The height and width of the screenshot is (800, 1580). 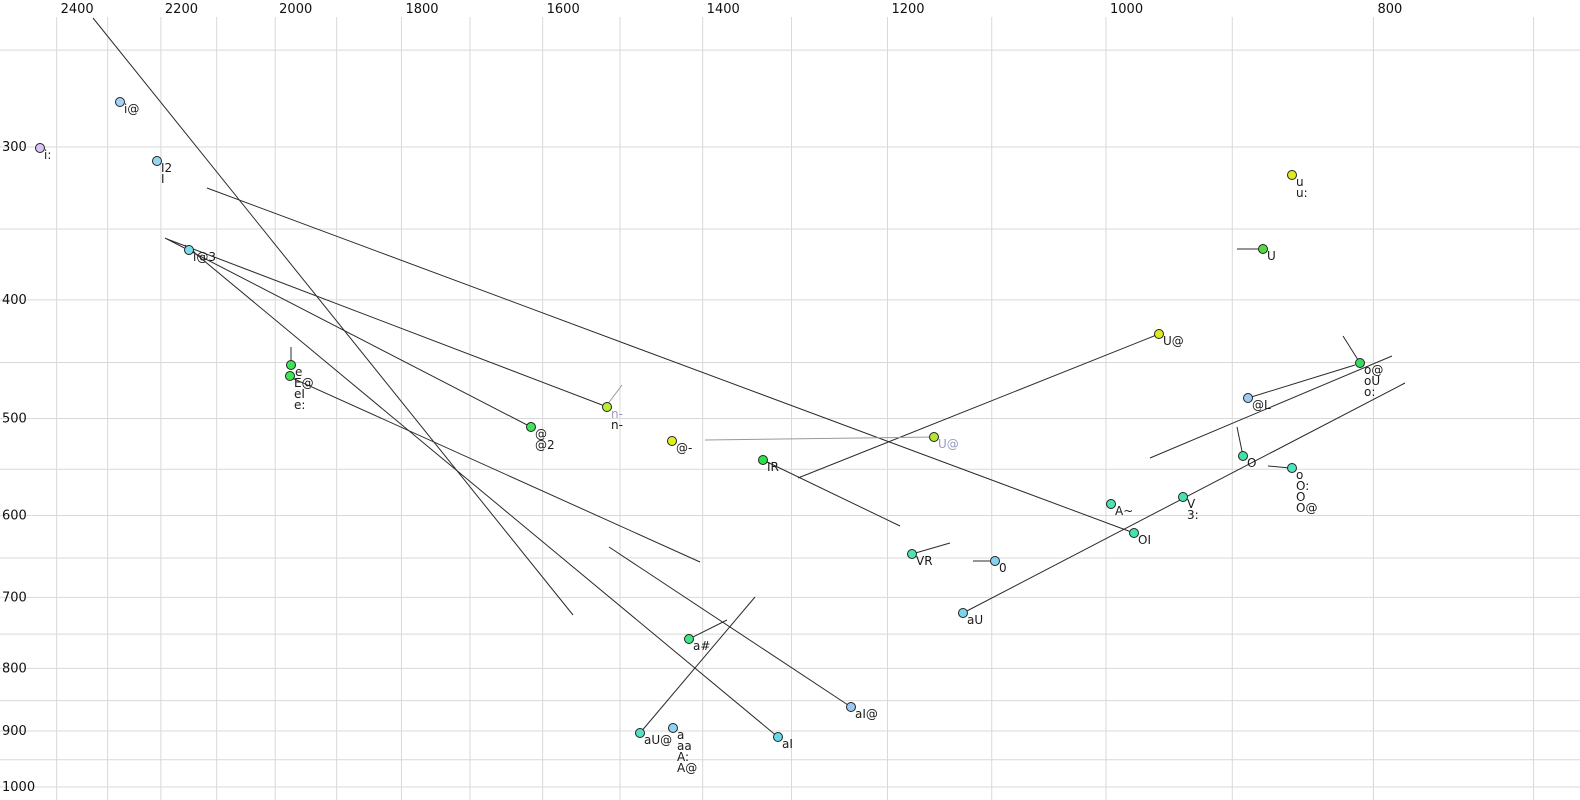 What do you see at coordinates (14, 597) in the screenshot?
I see `y-tick-label: 700` at bounding box center [14, 597].